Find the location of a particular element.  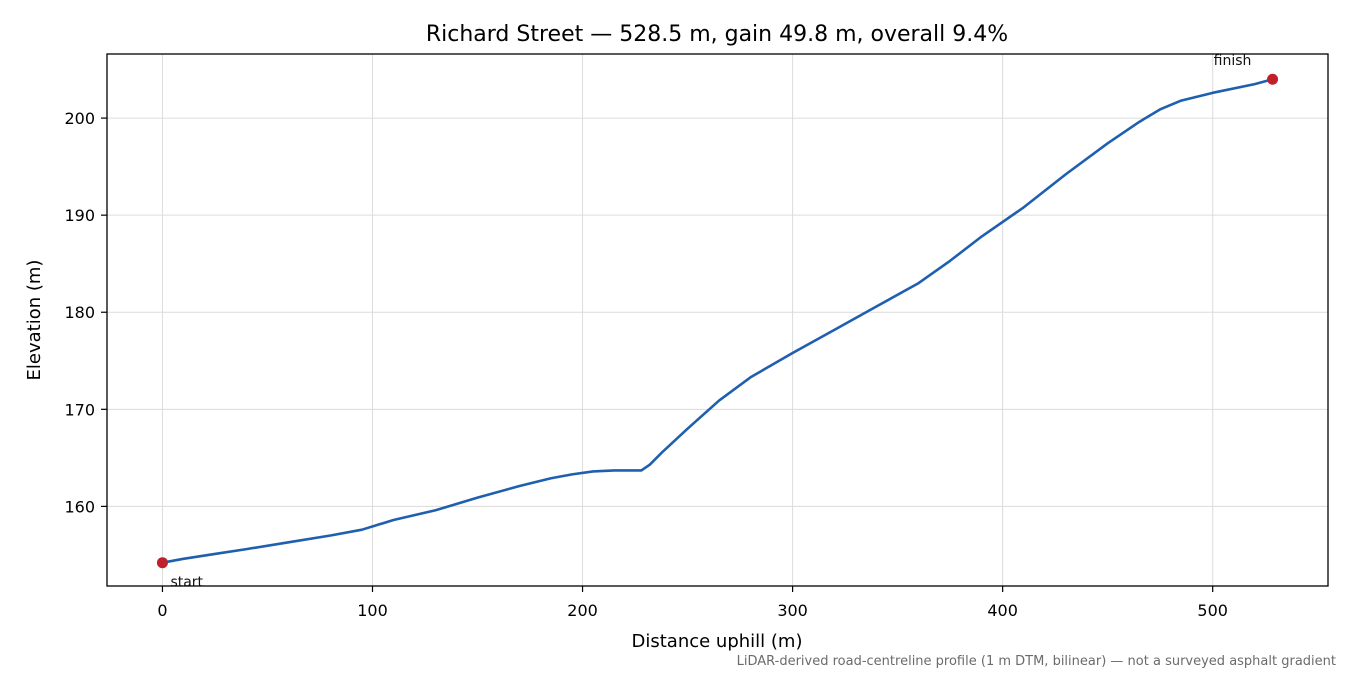

y-axis-label: Elevation (m) is located at coordinates (34, 320).